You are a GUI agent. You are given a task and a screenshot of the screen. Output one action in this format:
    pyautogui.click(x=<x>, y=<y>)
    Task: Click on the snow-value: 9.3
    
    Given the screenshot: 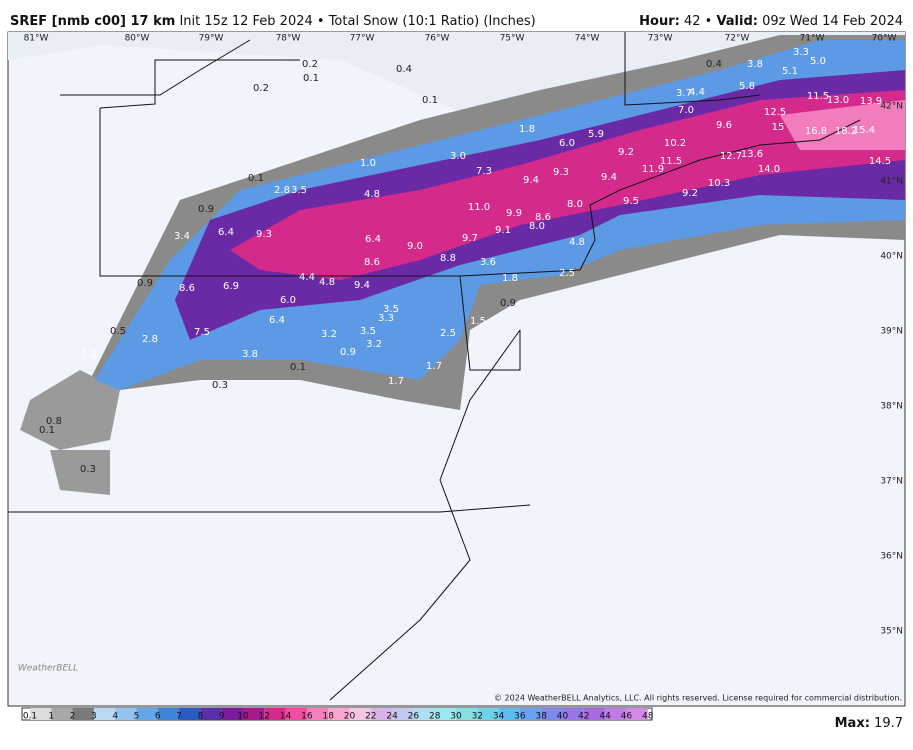 What is the action you would take?
    pyautogui.click(x=561, y=172)
    